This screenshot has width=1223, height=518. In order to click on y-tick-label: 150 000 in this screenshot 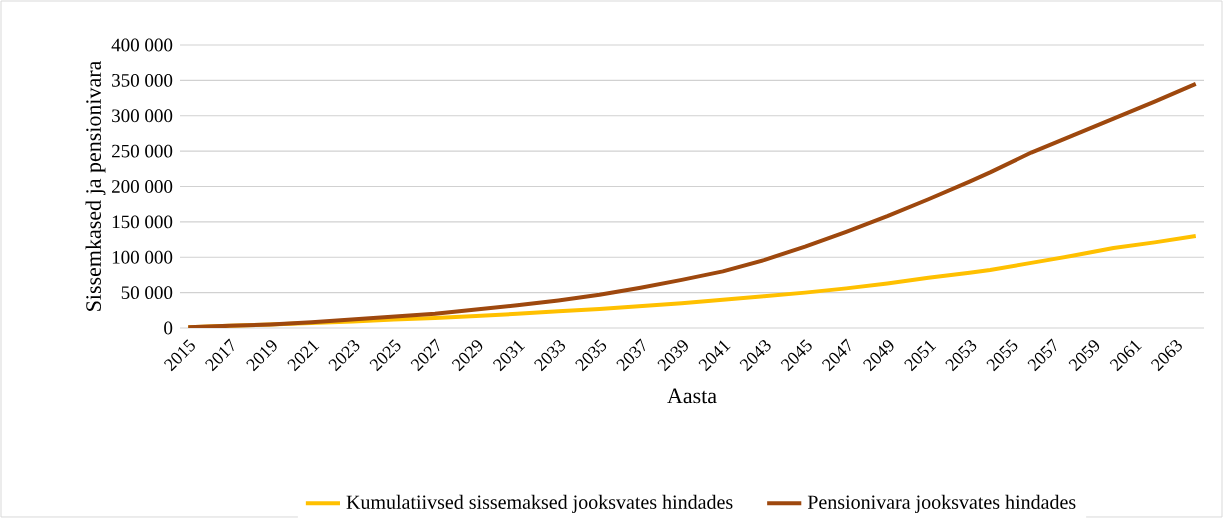, I will do `click(142, 222)`.